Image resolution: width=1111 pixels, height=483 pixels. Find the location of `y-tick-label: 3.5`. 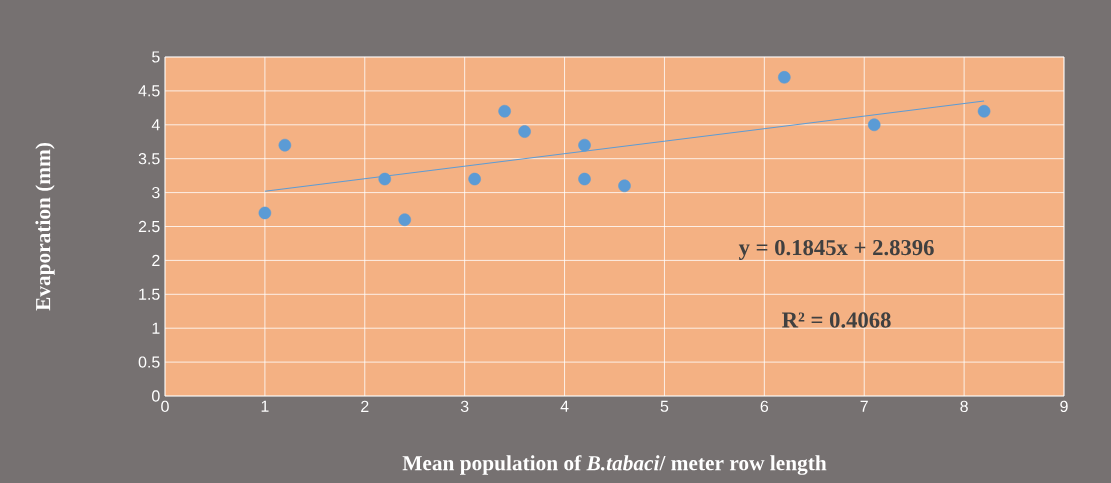

y-tick-label: 3.5 is located at coordinates (149, 159).